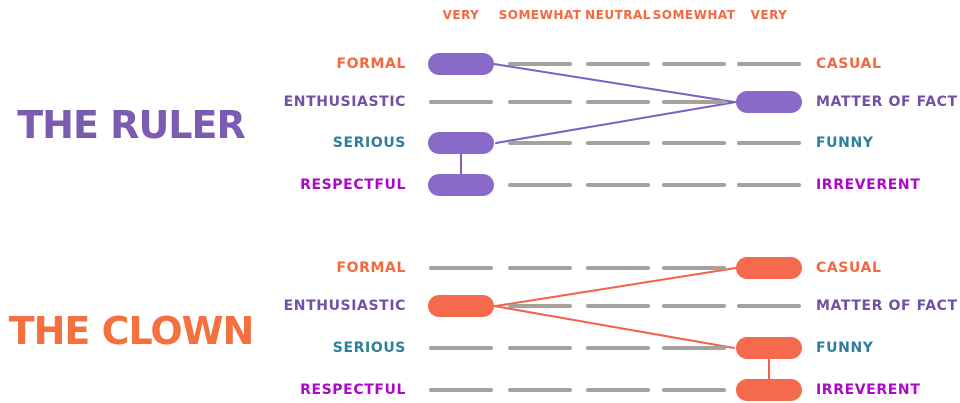 The height and width of the screenshot is (403, 960). What do you see at coordinates (769, 15) in the screenshot?
I see `scale-header-very-right: VERY` at bounding box center [769, 15].